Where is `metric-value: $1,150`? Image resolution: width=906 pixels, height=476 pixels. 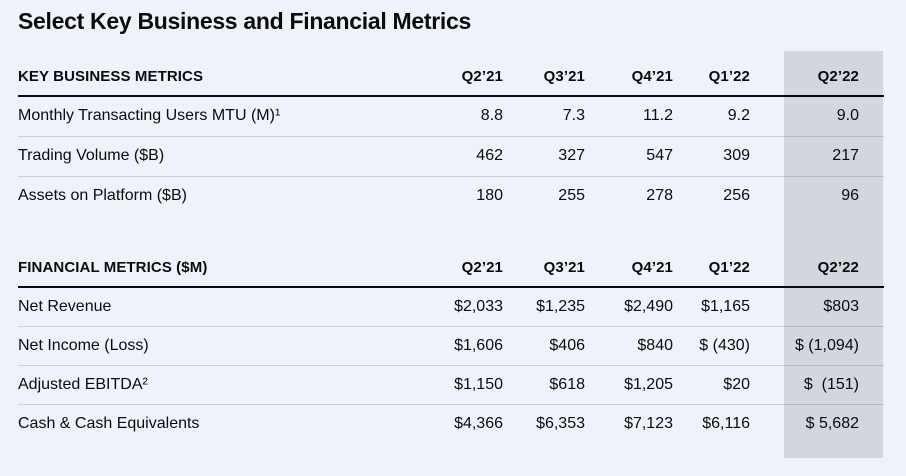 metric-value: $1,150 is located at coordinates (450, 384).